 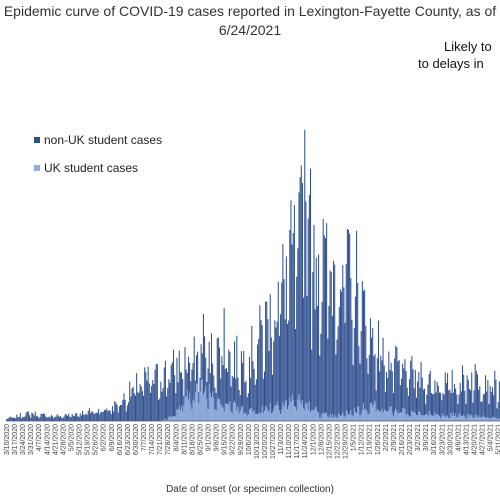 I want to click on x-tick-label: 11/17/2020, so click(x=297, y=441).